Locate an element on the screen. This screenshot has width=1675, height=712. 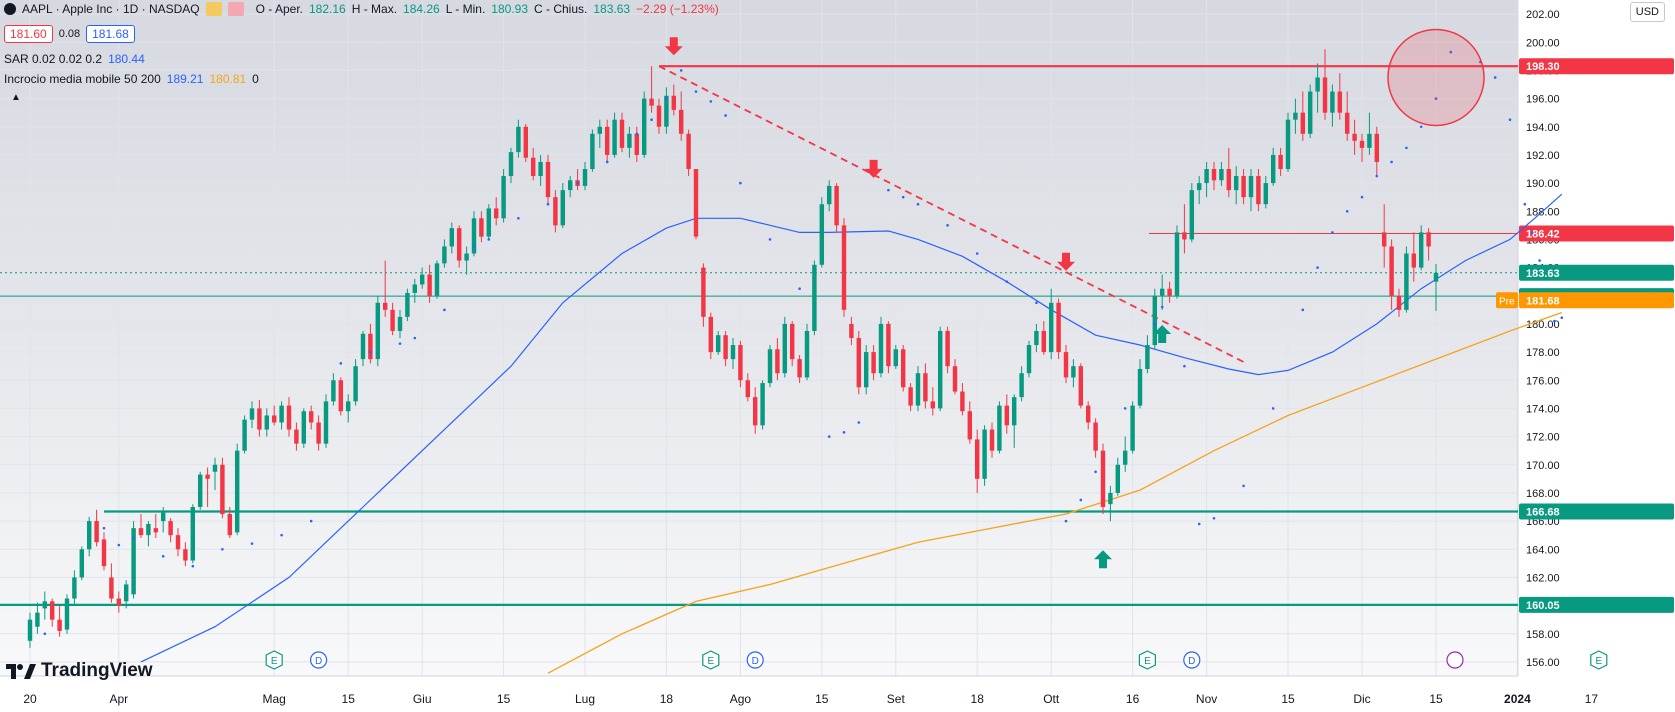
x-tick-label: Lug is located at coordinates (585, 699).